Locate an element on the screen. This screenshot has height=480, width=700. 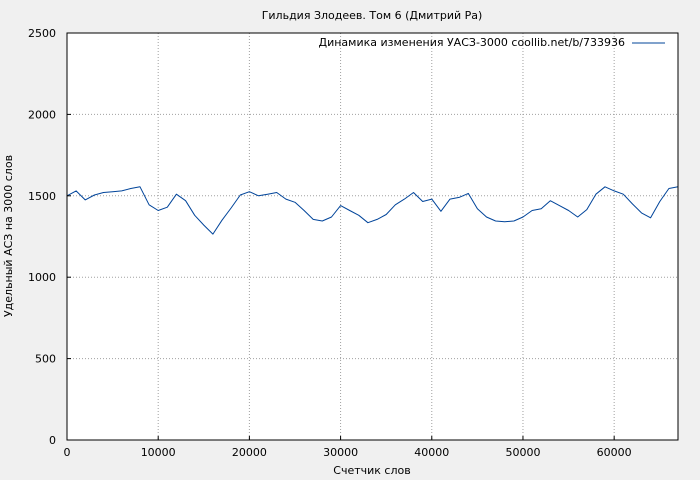
y-tick-label: 2500 is located at coordinates (42, 33).